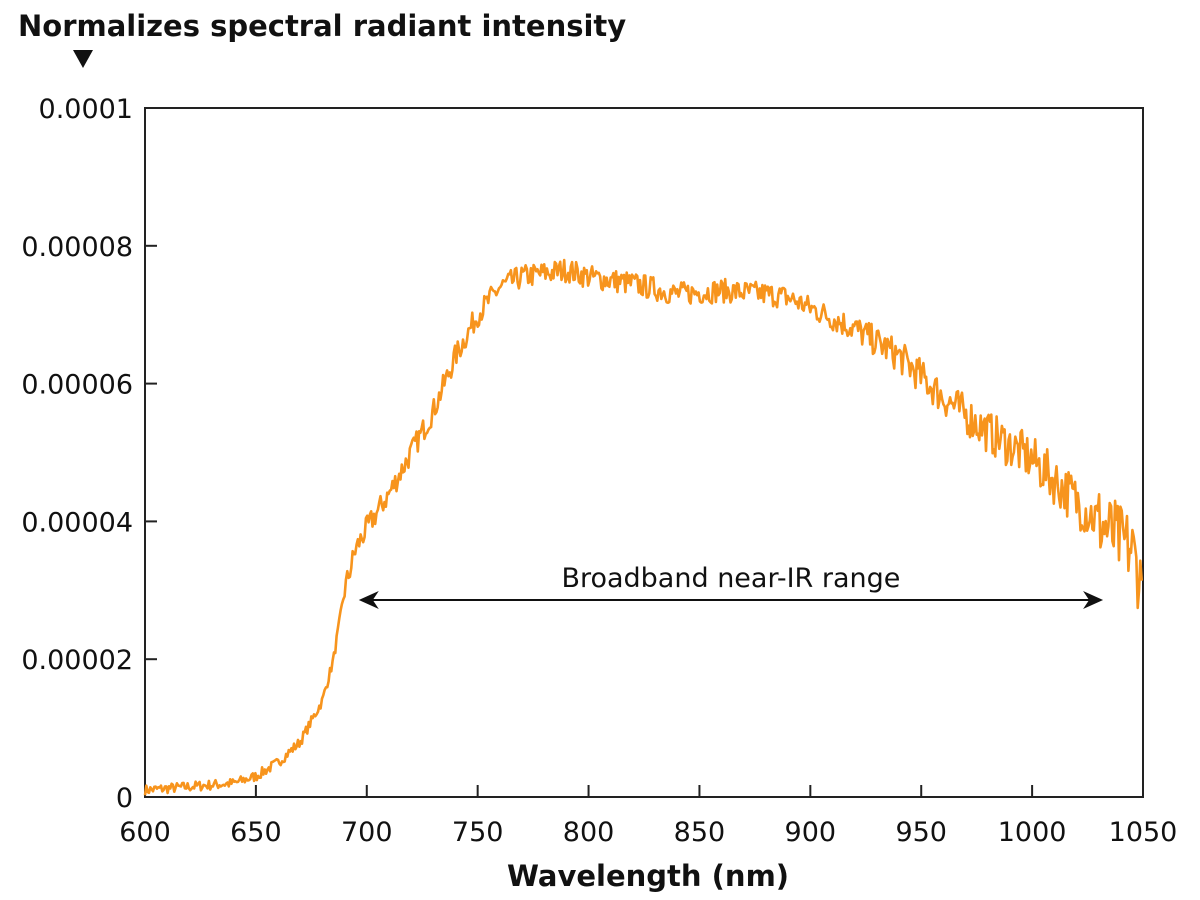  Describe the element at coordinates (1093, 599) in the screenshot. I see `arrow-right-icon` at that location.